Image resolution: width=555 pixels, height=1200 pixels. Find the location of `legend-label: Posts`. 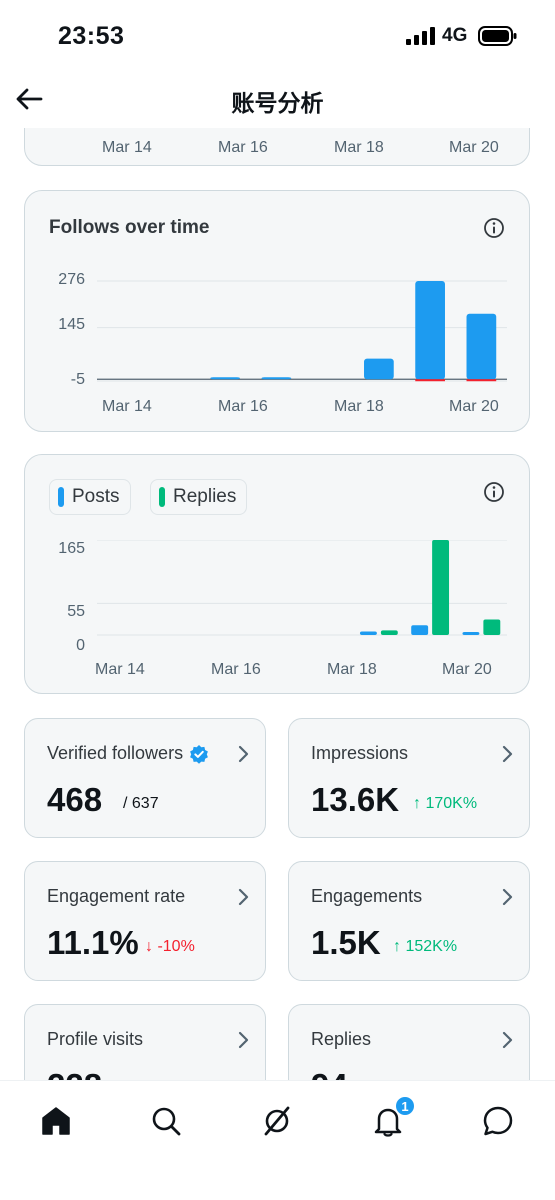

legend-label: Posts is located at coordinates (96, 496).